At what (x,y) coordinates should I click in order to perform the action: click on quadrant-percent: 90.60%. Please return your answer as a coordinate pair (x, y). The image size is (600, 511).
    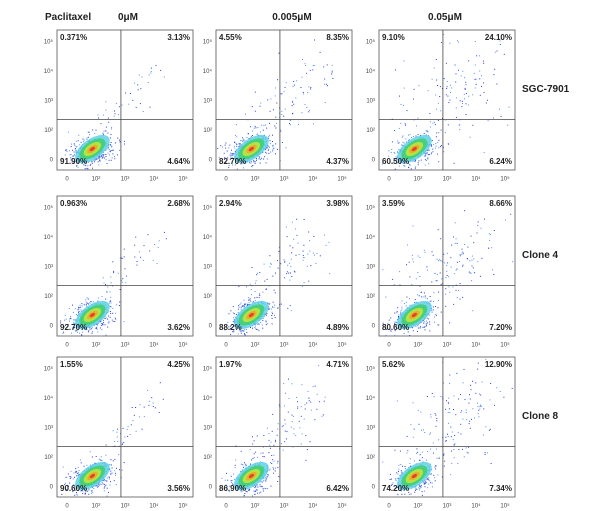
    Looking at the image, I should click on (73, 488).